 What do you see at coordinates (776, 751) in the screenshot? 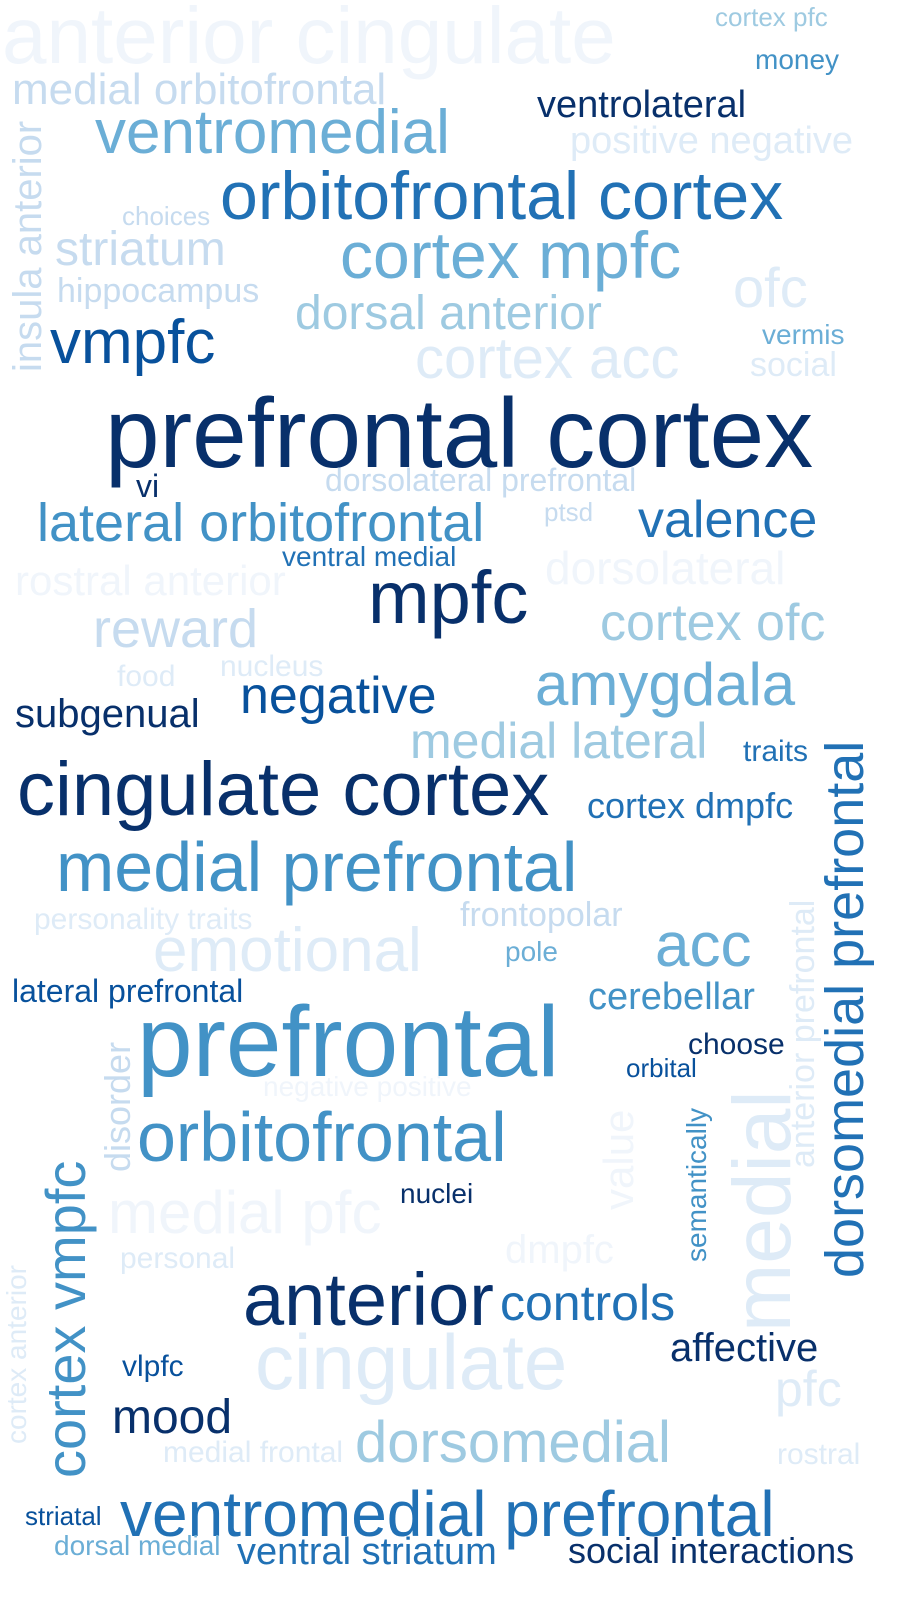
I see `word-traits: traits` at bounding box center [776, 751].